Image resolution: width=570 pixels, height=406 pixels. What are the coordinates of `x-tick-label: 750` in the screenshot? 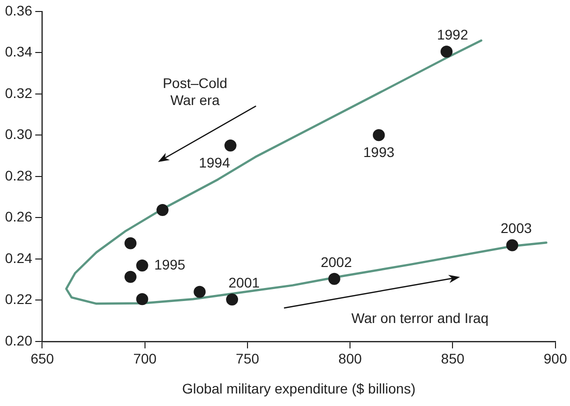 It's located at (248, 358).